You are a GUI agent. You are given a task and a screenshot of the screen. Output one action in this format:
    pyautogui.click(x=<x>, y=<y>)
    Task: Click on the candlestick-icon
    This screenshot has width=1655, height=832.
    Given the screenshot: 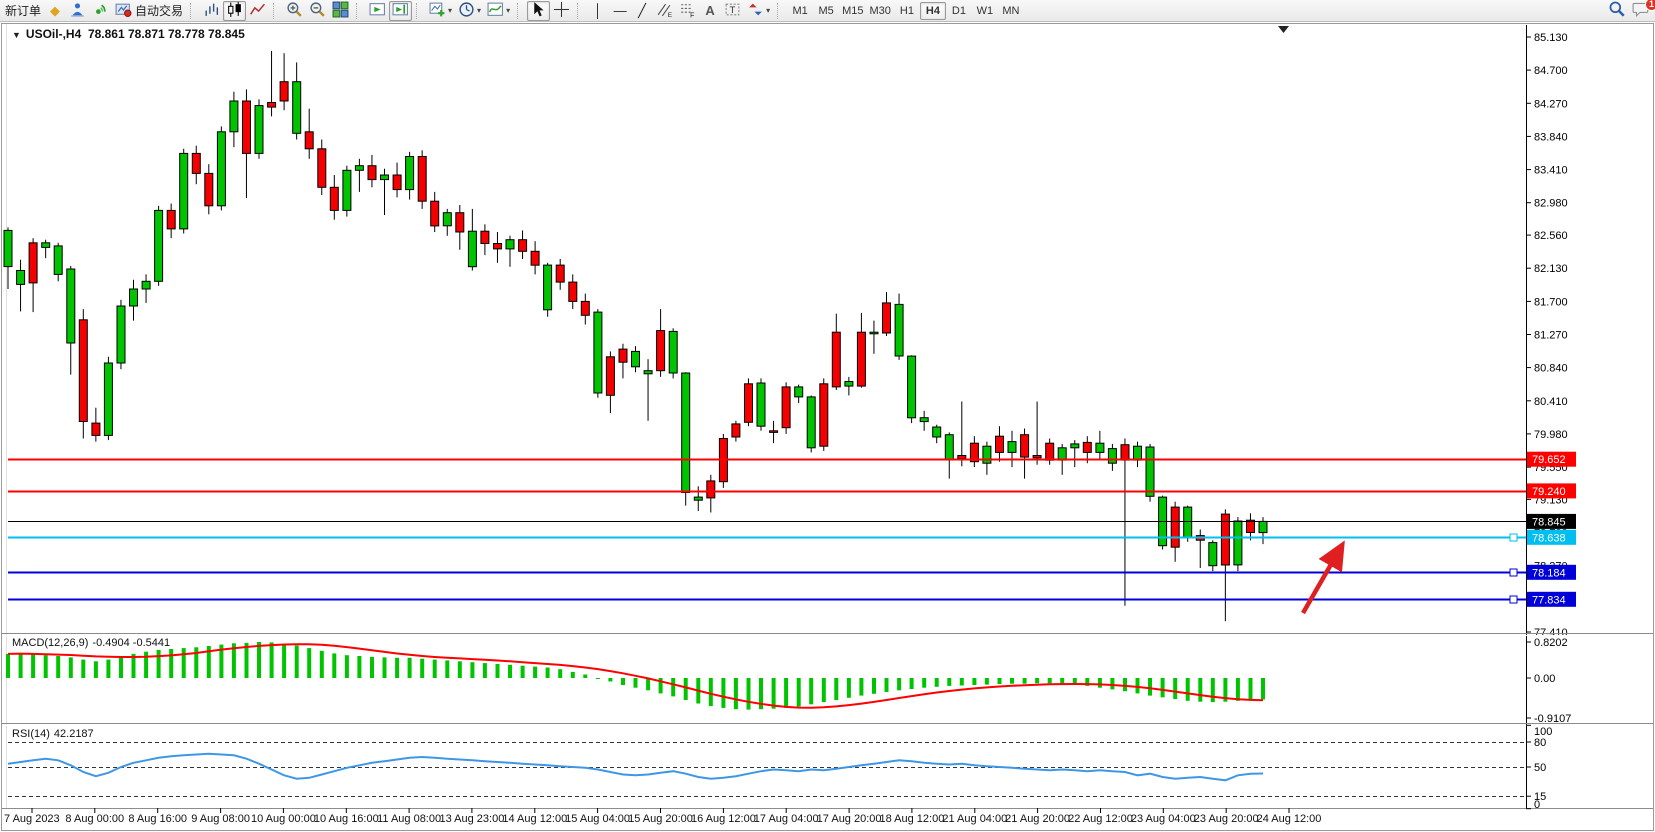 What is the action you would take?
    pyautogui.click(x=234, y=11)
    